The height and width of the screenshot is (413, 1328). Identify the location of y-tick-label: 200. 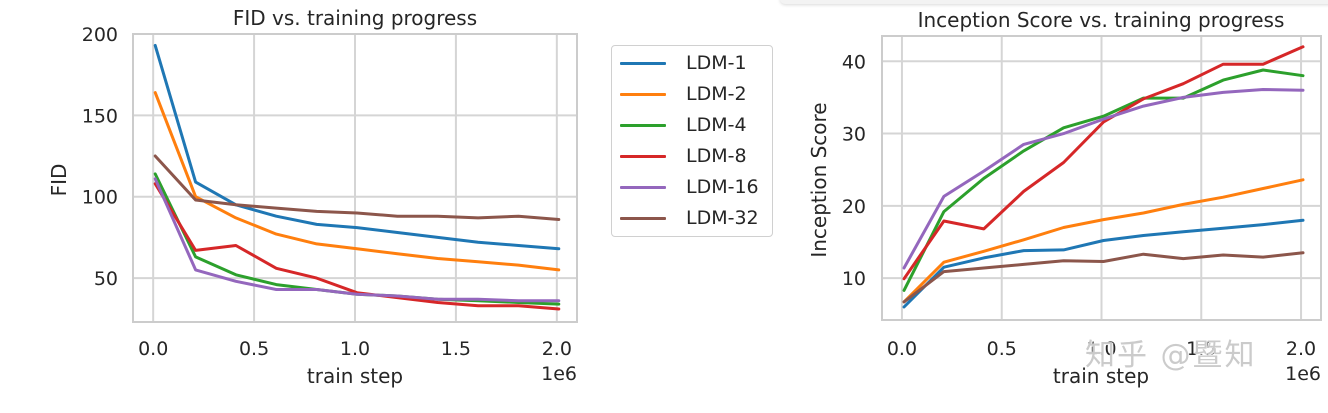
(100, 35).